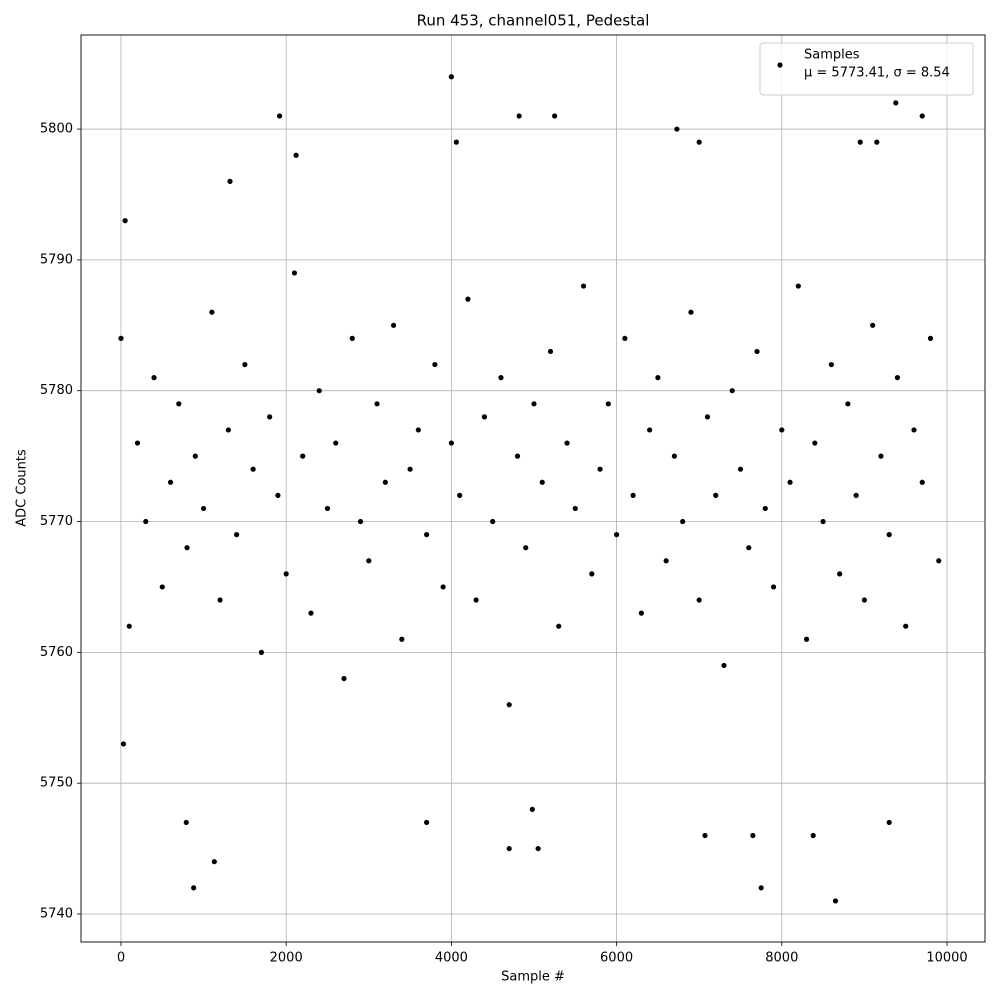 Image resolution: width=1000 pixels, height=1000 pixels. Describe the element at coordinates (56, 129) in the screenshot. I see `y-tick-label: 5800` at that location.